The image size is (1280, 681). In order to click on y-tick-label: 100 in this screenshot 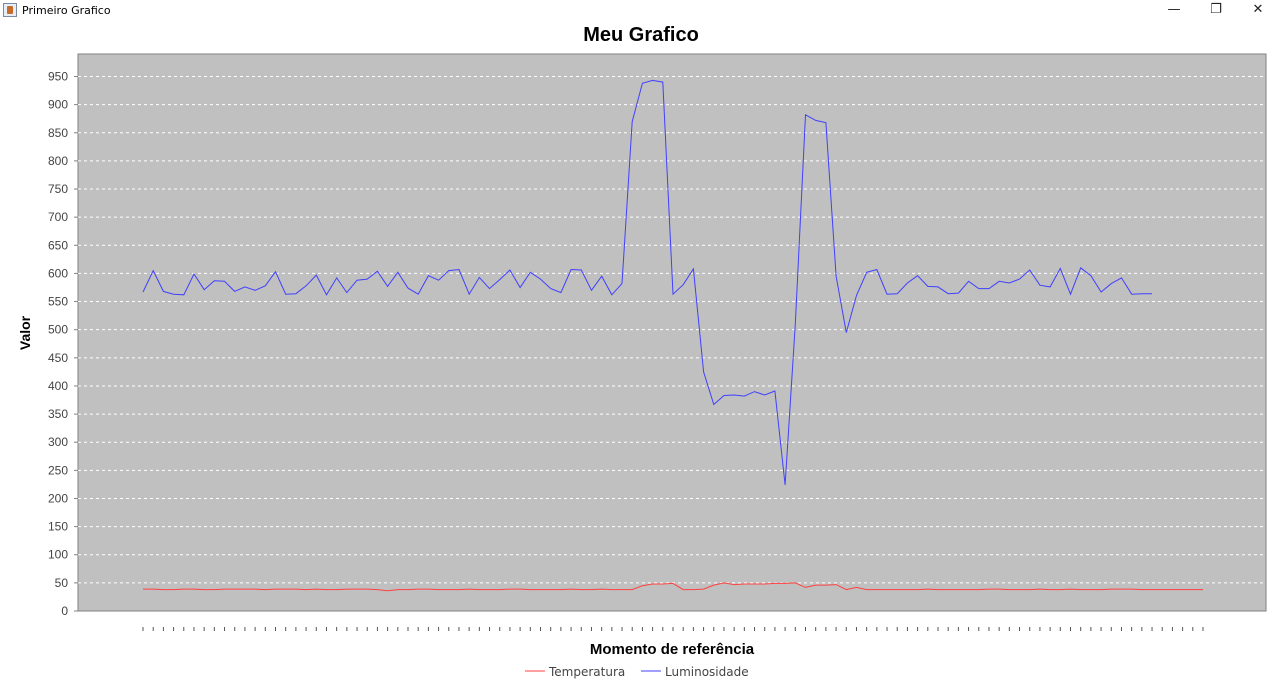, I will do `click(58, 555)`.